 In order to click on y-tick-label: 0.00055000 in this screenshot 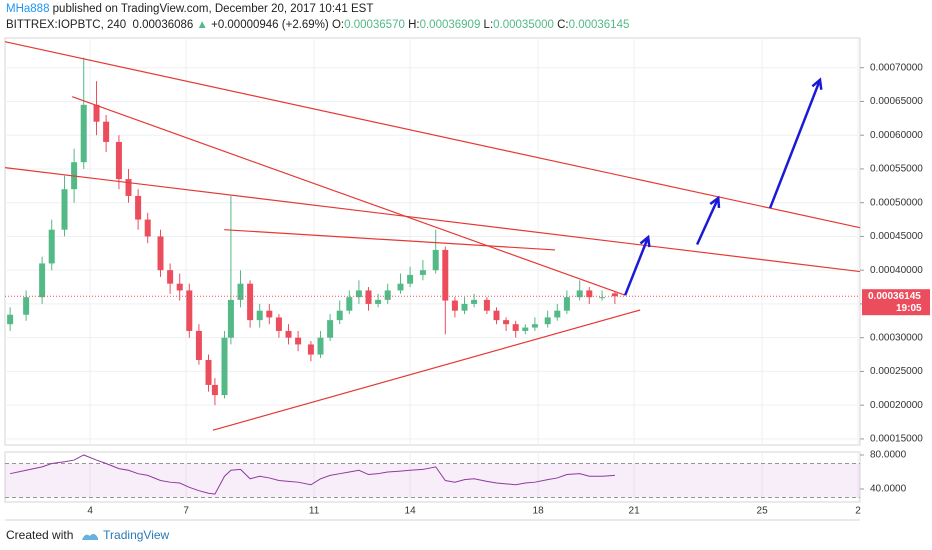, I will do `click(896, 169)`.